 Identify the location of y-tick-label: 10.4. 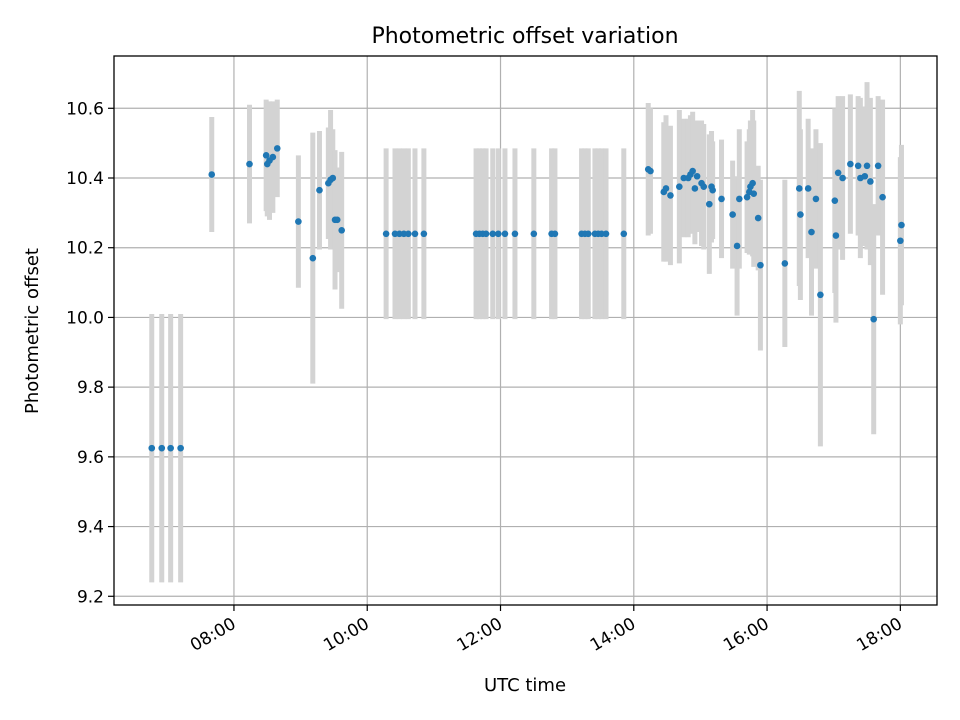
(85, 179).